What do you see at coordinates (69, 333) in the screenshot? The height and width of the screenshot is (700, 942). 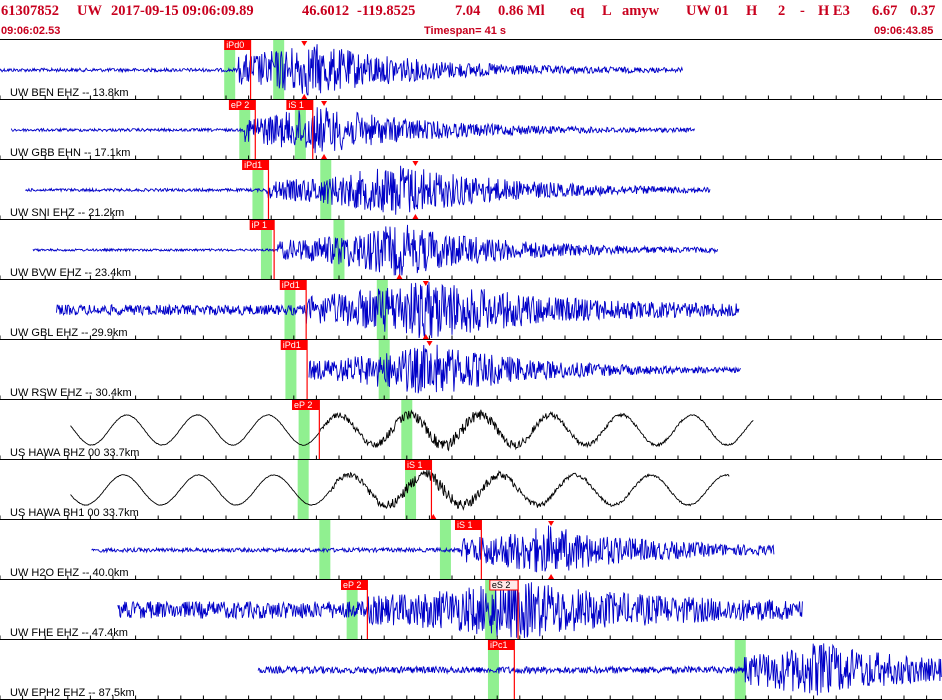 I see `station-label: UW GBL EHZ -- 29.9km` at bounding box center [69, 333].